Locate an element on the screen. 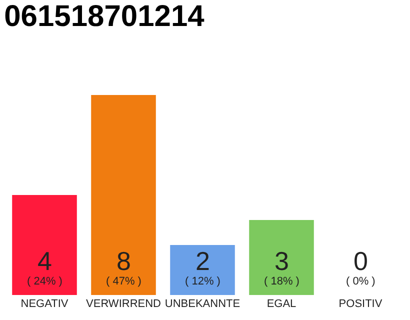 The image size is (410, 320). data-label: 0 ( 0% ) is located at coordinates (361, 267).